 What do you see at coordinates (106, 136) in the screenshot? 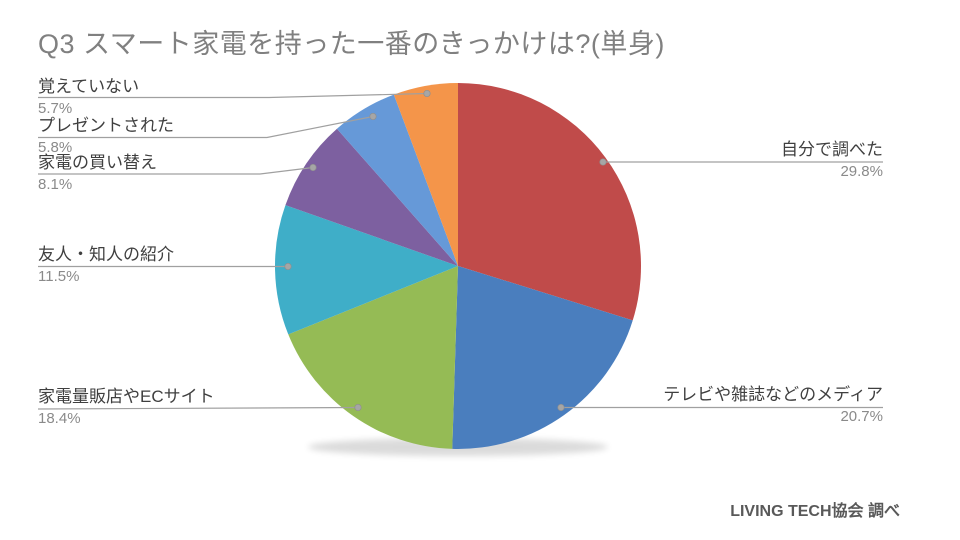
I see `slice-label-present-sareta: プレゼントされた 5.8%` at bounding box center [106, 136].